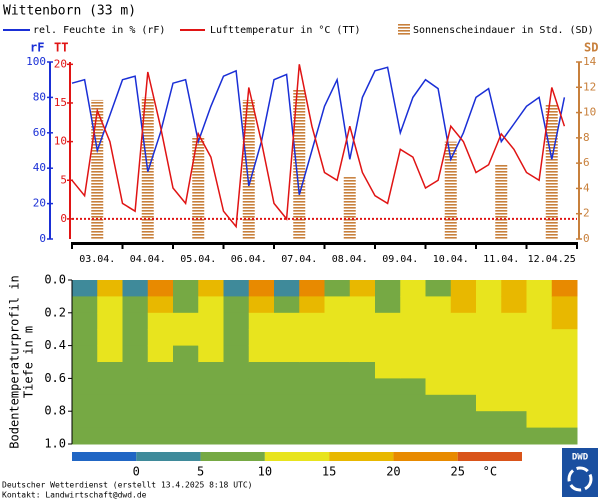  I want to click on x-tick-label: 09.04., so click(400, 259).